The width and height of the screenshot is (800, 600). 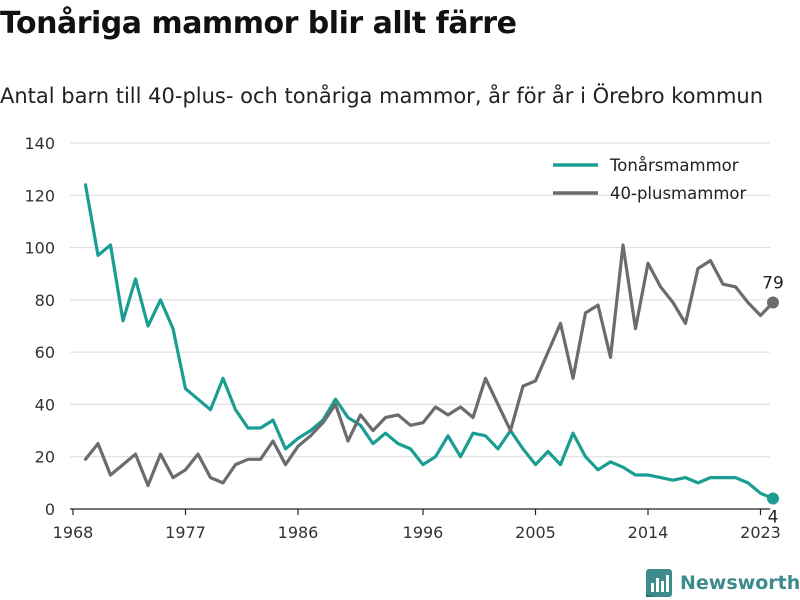 I want to click on y-tick-label: 120, so click(x=39, y=195).